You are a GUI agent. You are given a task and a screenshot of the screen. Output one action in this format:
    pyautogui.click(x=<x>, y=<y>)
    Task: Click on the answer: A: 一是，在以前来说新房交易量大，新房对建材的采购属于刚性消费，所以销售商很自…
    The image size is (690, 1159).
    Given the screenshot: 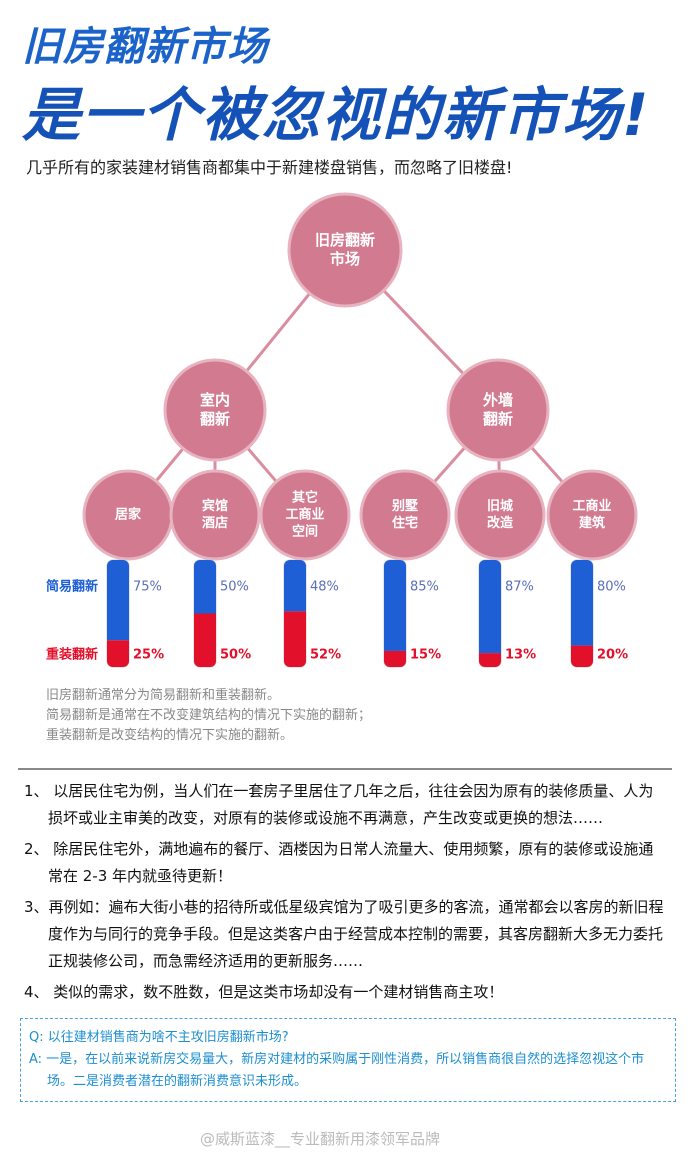 What is the action you would take?
    pyautogui.click(x=337, y=1070)
    